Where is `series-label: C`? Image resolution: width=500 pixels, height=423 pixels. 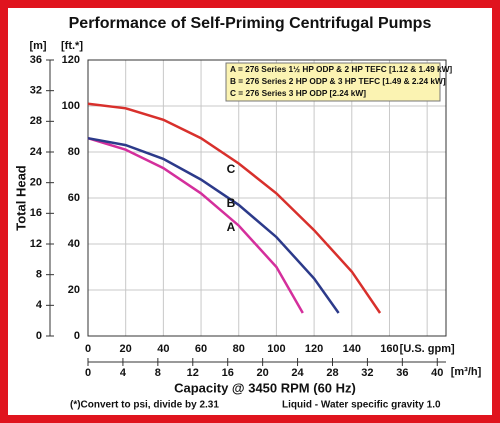
series-label: C is located at coordinates (231, 169).